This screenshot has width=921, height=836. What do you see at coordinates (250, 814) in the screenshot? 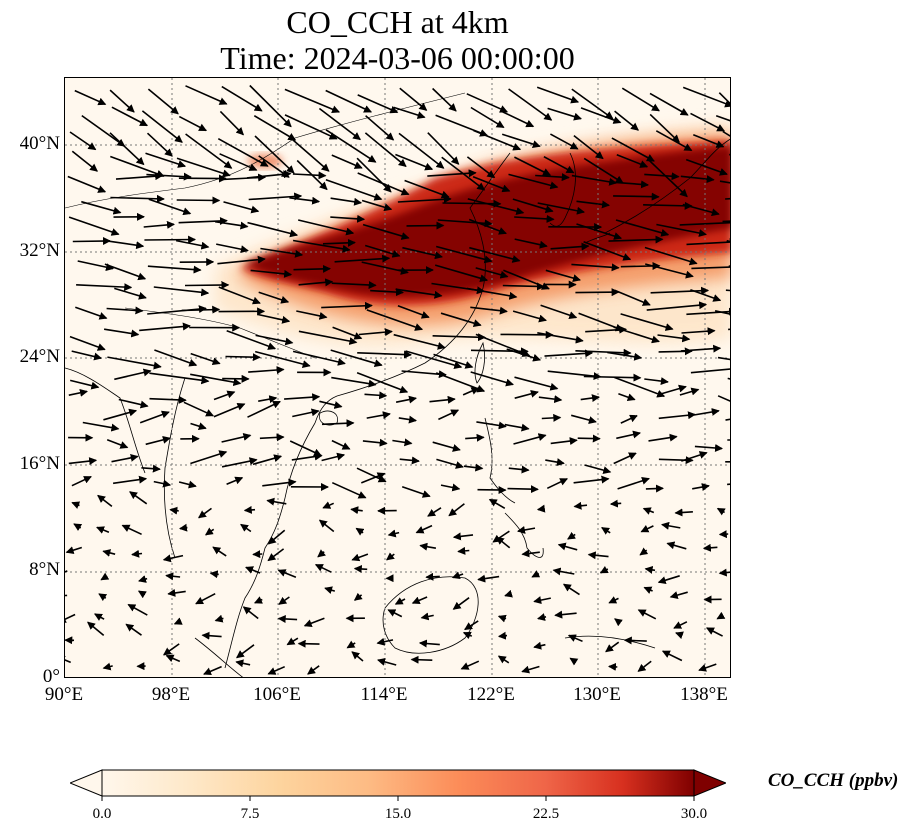
I see `colorbar-tick-7-5: 7.5` at bounding box center [250, 814].